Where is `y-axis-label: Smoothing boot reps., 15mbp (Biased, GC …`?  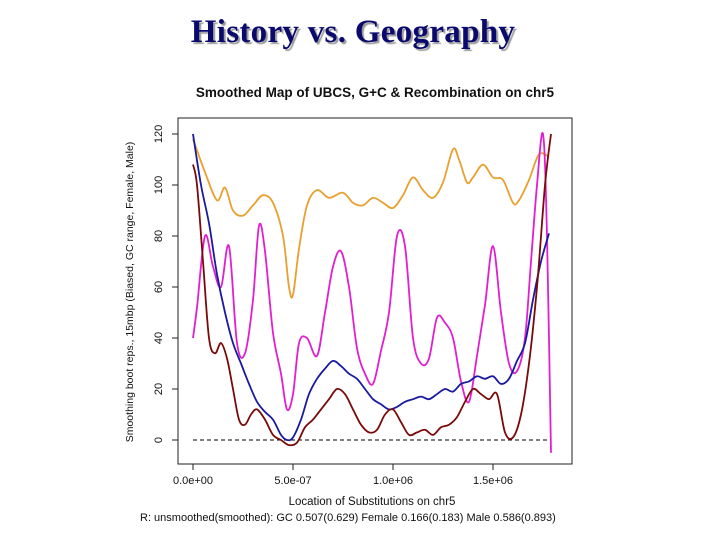
y-axis-label: Smoothing boot reps., 15mbp (Biased, GC … is located at coordinates (130, 292).